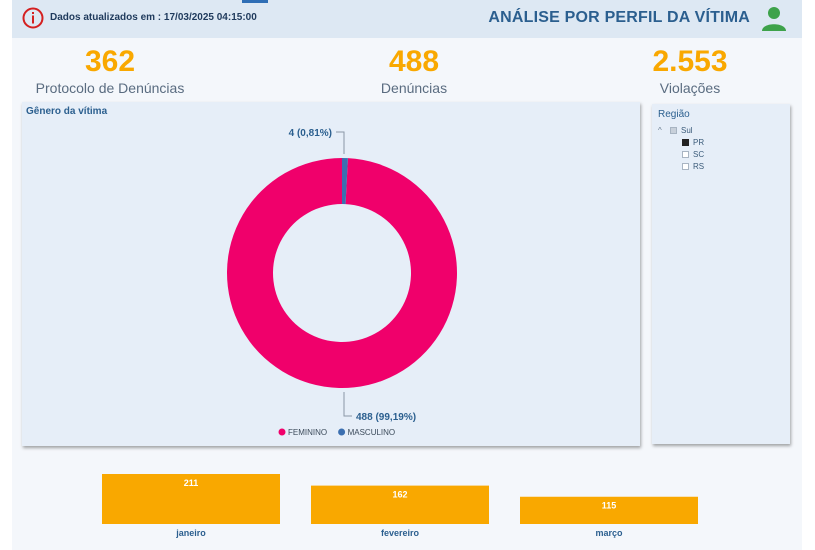 The height and width of the screenshot is (550, 815). What do you see at coordinates (190, 533) in the screenshot?
I see `bar-category-label: janeiro` at bounding box center [190, 533].